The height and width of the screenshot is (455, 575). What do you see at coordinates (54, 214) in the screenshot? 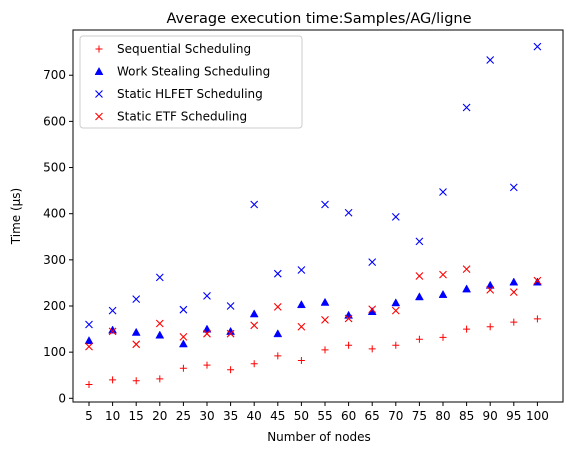
I see `y-tick-label: 400` at bounding box center [54, 214].